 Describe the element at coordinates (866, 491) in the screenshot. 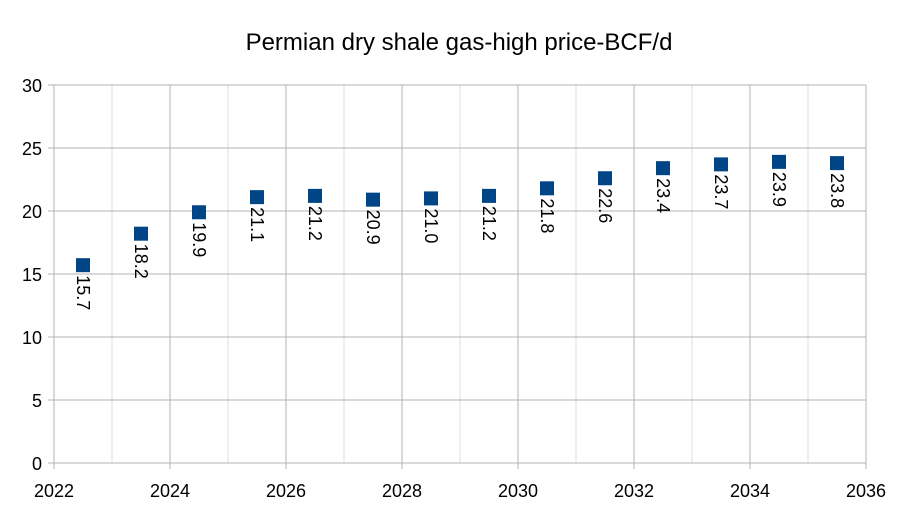

I see `x-tick-label: 2036` at that location.